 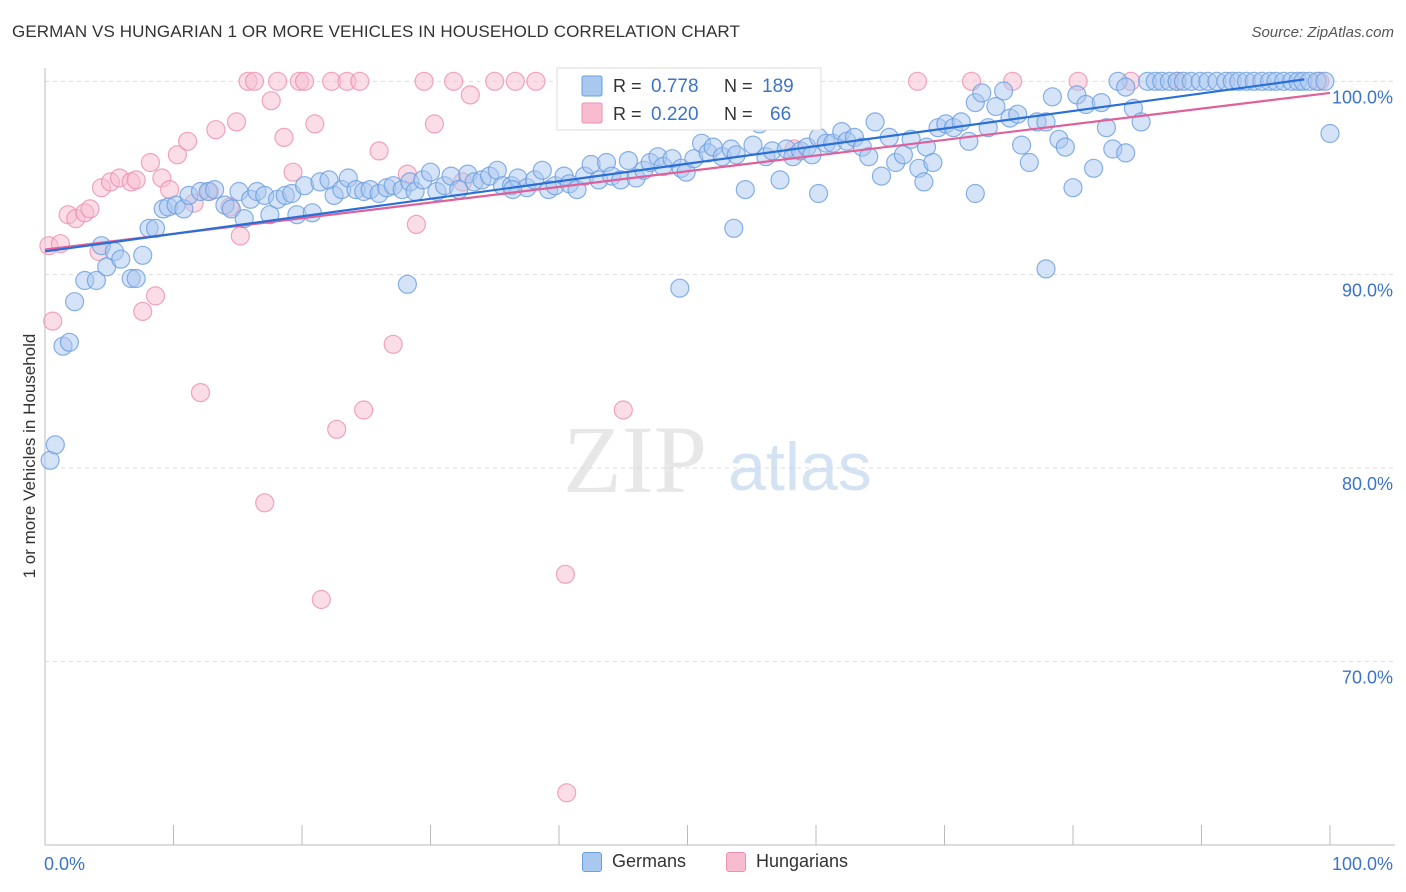 I want to click on legend-top: R = 0.778 N = 189 R = 0.220 N = 66, so click(x=689, y=99).